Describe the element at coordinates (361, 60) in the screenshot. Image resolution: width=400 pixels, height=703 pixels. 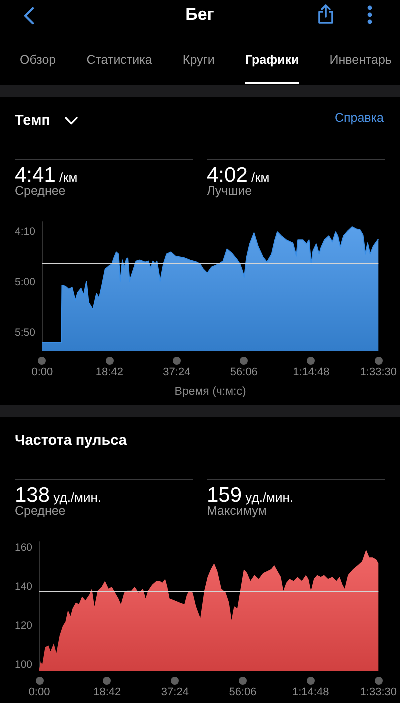
I see `text: Инвентарь` at that location.